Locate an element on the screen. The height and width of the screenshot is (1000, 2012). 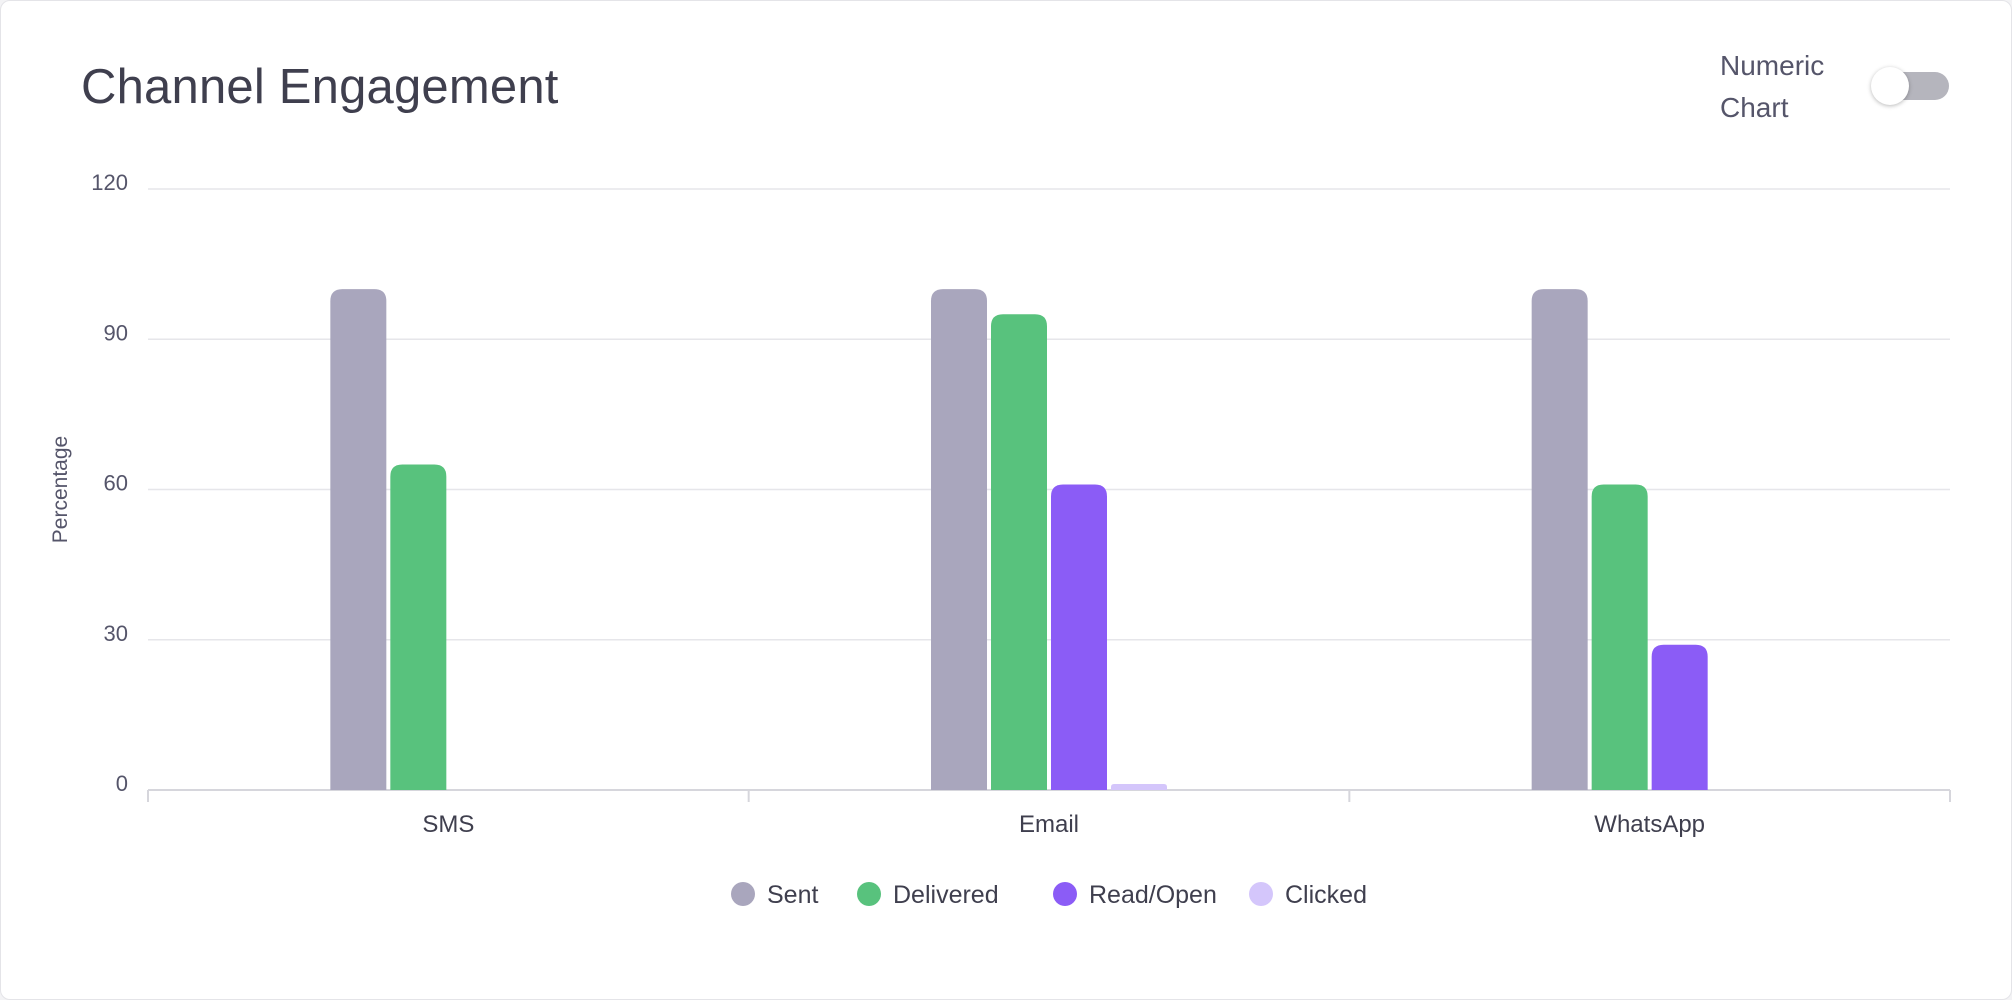
x-category-label: SMS is located at coordinates (448, 824).